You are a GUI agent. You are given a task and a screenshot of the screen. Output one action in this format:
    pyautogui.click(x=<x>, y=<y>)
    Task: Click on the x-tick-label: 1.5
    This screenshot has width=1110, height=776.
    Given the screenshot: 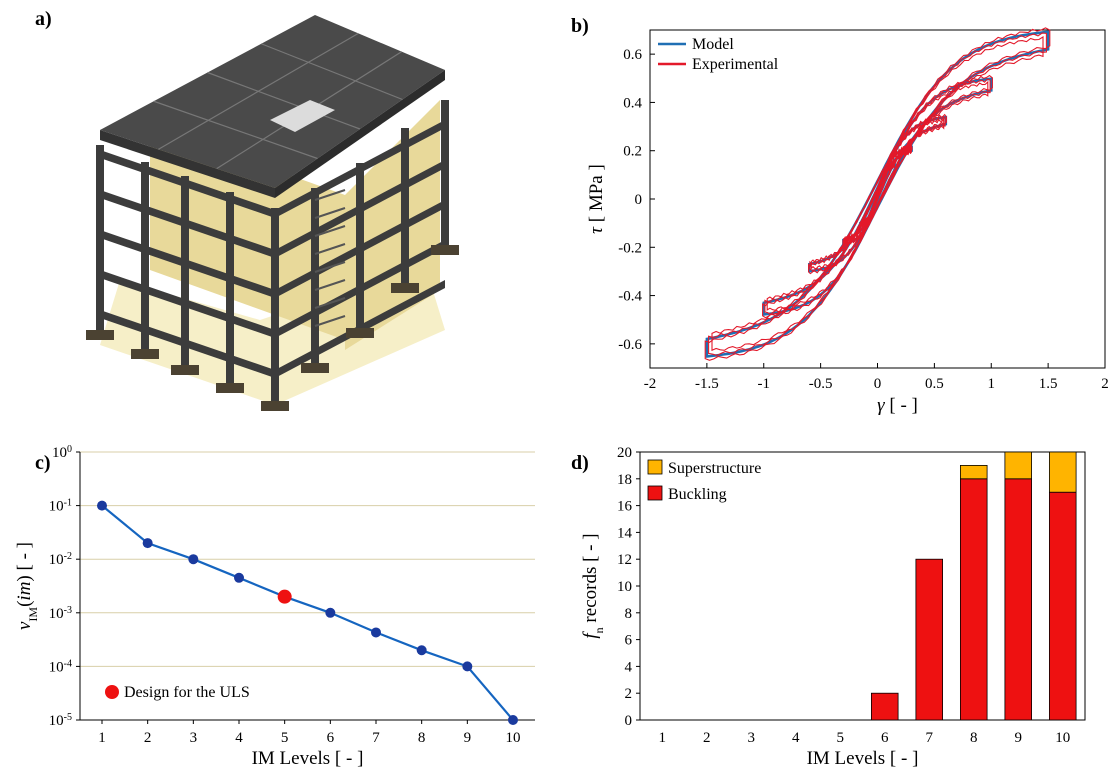 What is the action you would take?
    pyautogui.click(x=1048, y=384)
    